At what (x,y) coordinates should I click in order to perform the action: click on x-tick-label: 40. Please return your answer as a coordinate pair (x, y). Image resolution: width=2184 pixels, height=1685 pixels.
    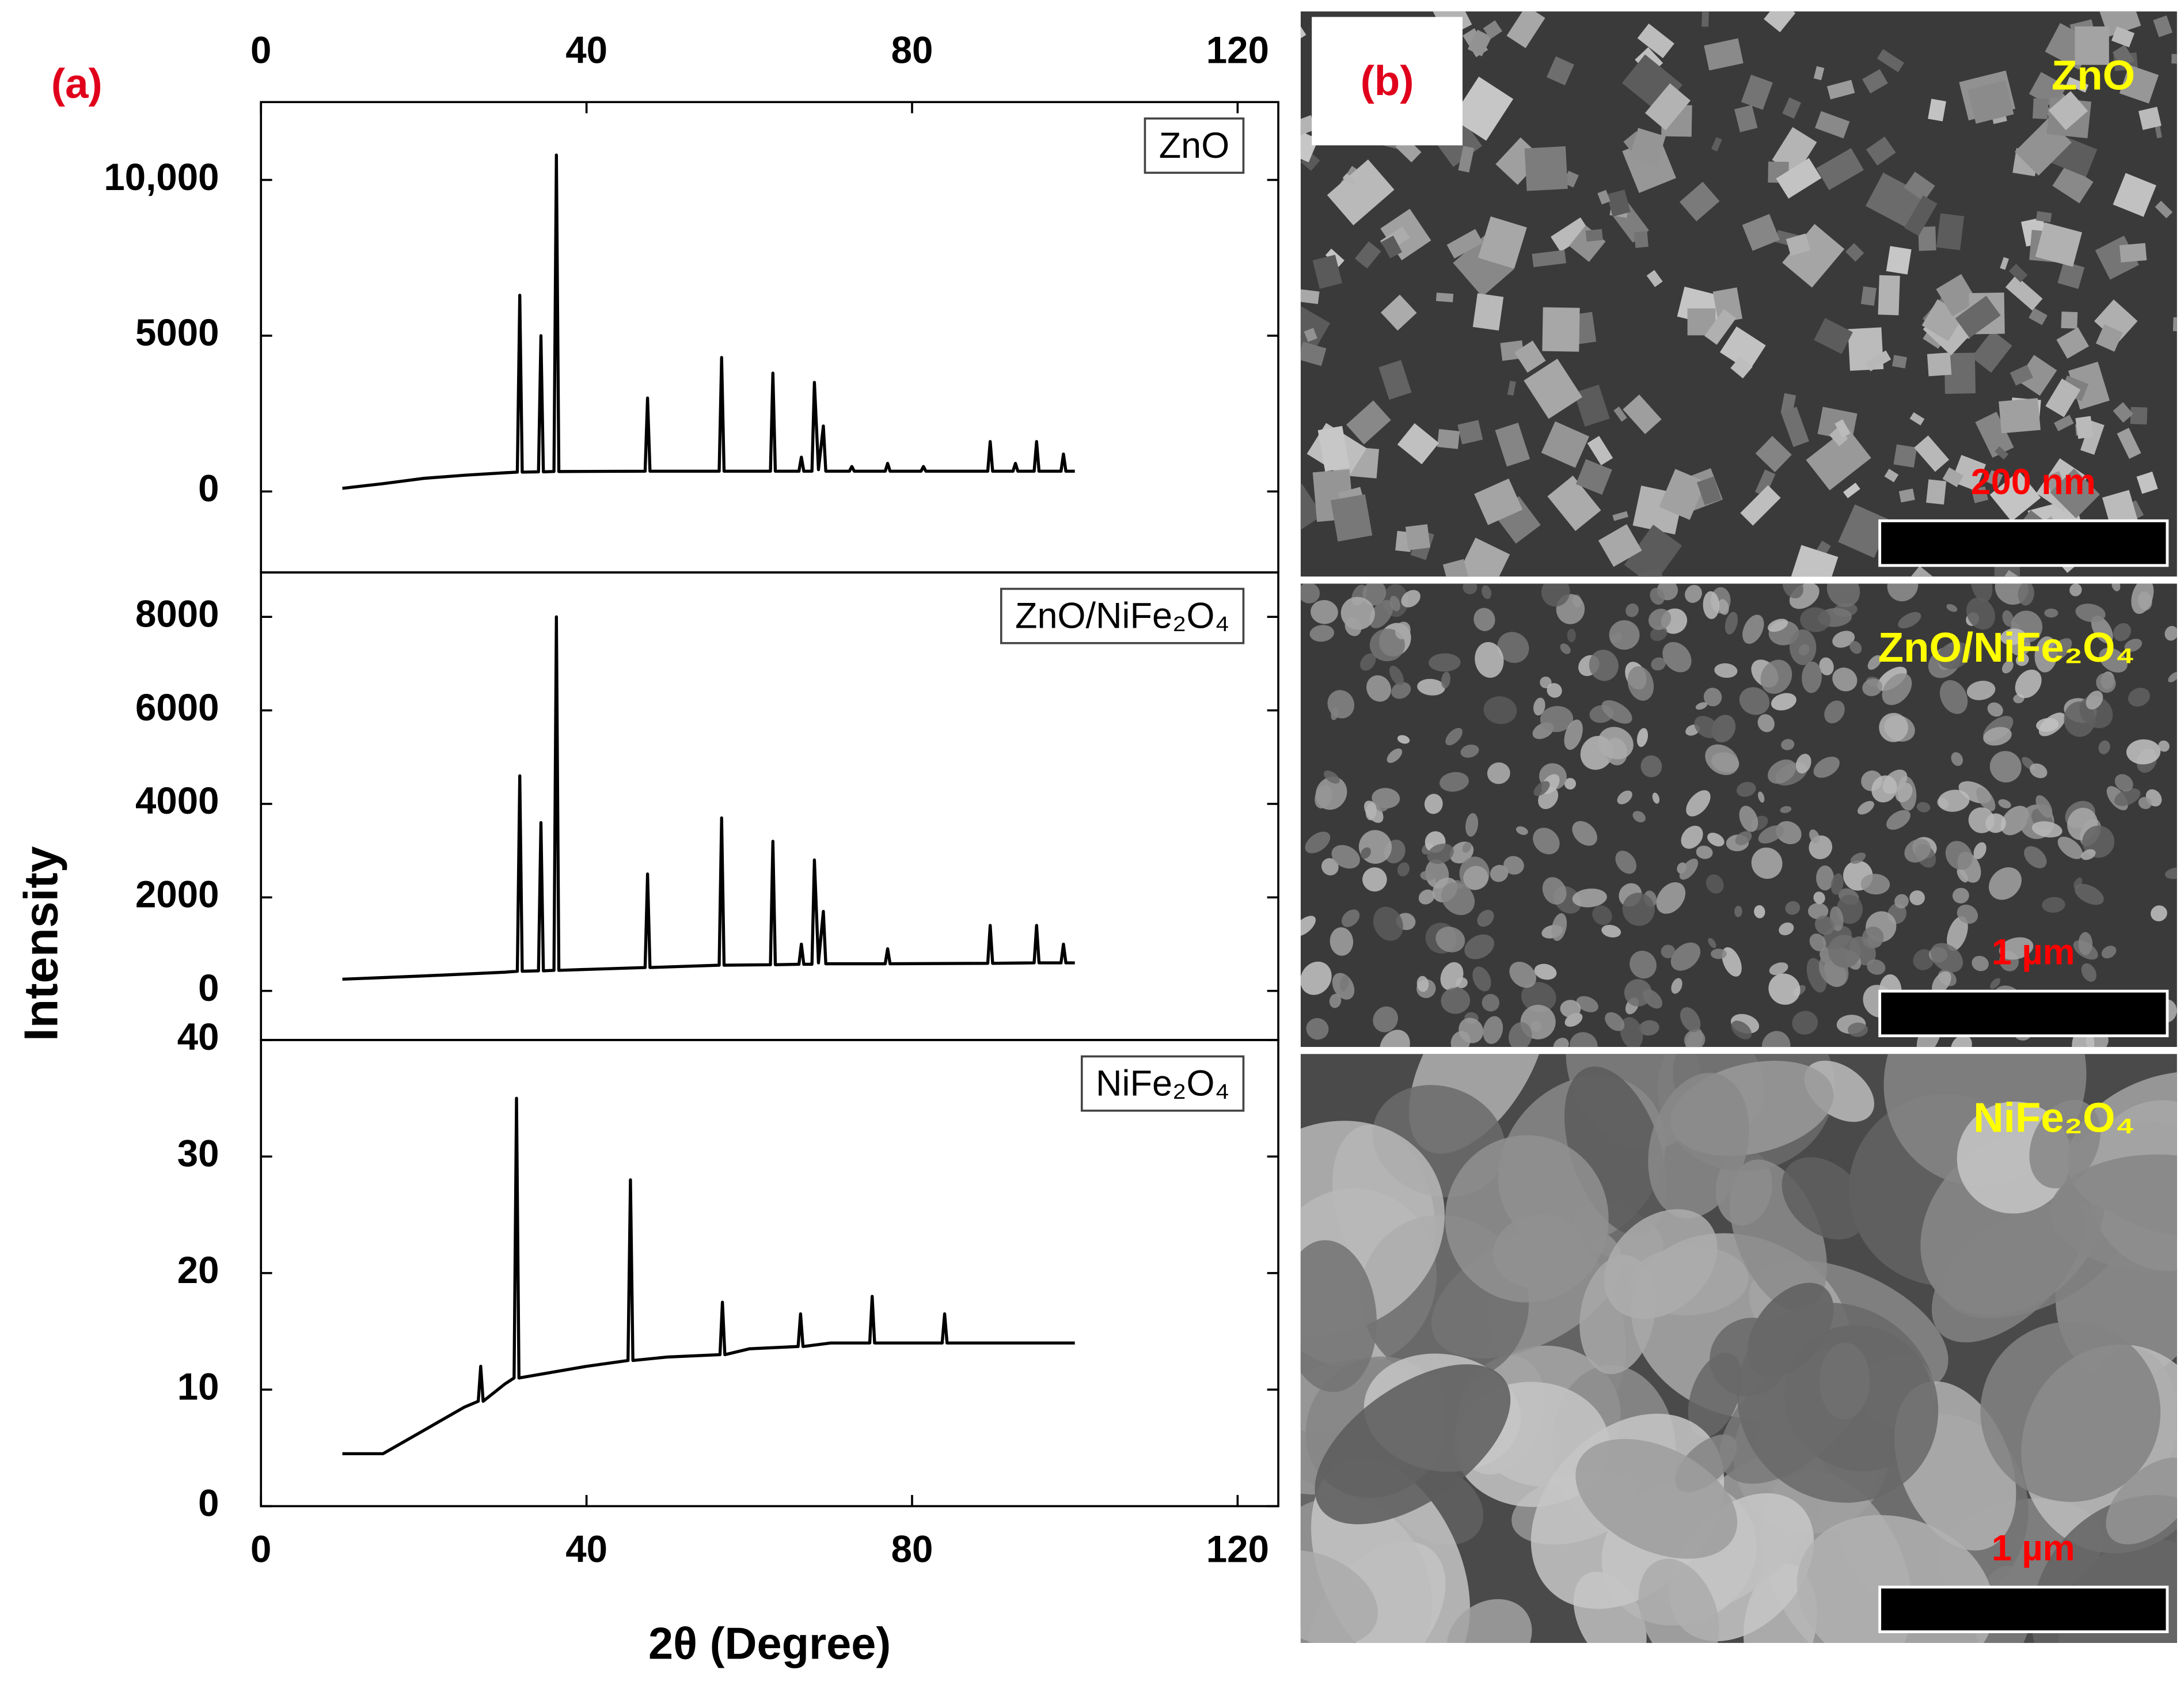
    Looking at the image, I should click on (586, 1549).